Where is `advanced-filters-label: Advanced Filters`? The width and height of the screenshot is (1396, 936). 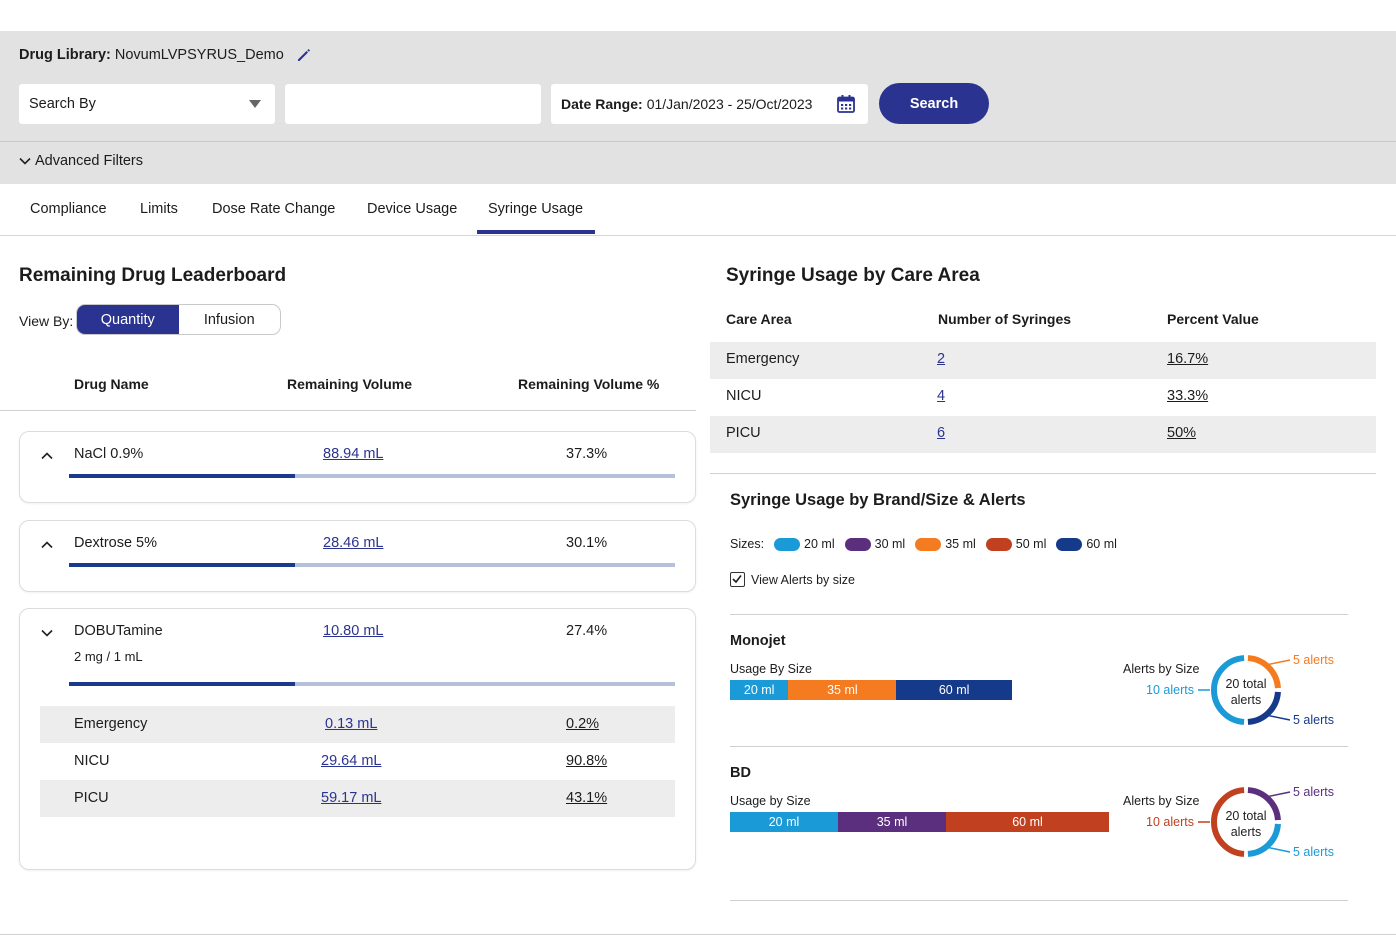 advanced-filters-label: Advanced Filters is located at coordinates (89, 161).